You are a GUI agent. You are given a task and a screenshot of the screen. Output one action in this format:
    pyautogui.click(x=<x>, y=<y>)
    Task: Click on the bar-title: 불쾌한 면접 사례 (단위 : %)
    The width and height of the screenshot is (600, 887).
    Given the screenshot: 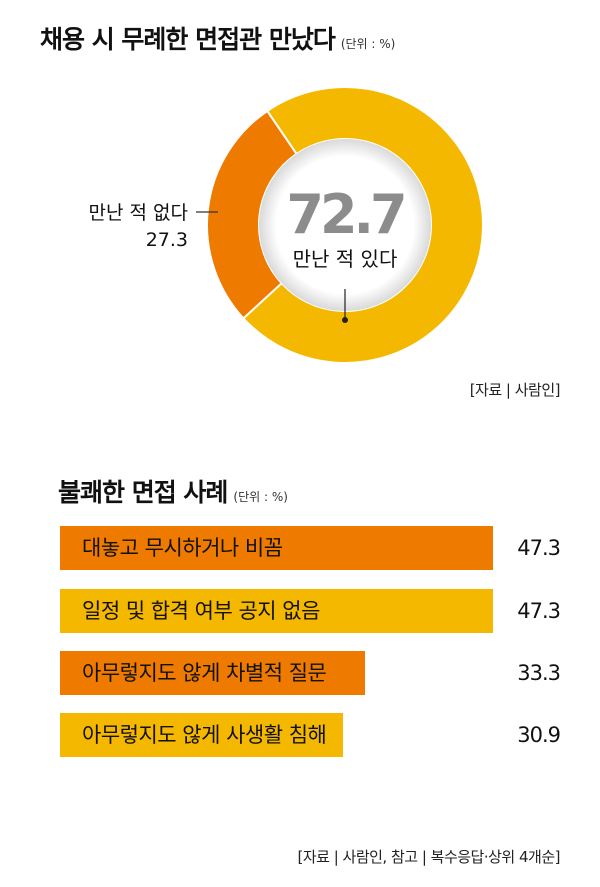 What is the action you would take?
    pyautogui.click(x=173, y=491)
    